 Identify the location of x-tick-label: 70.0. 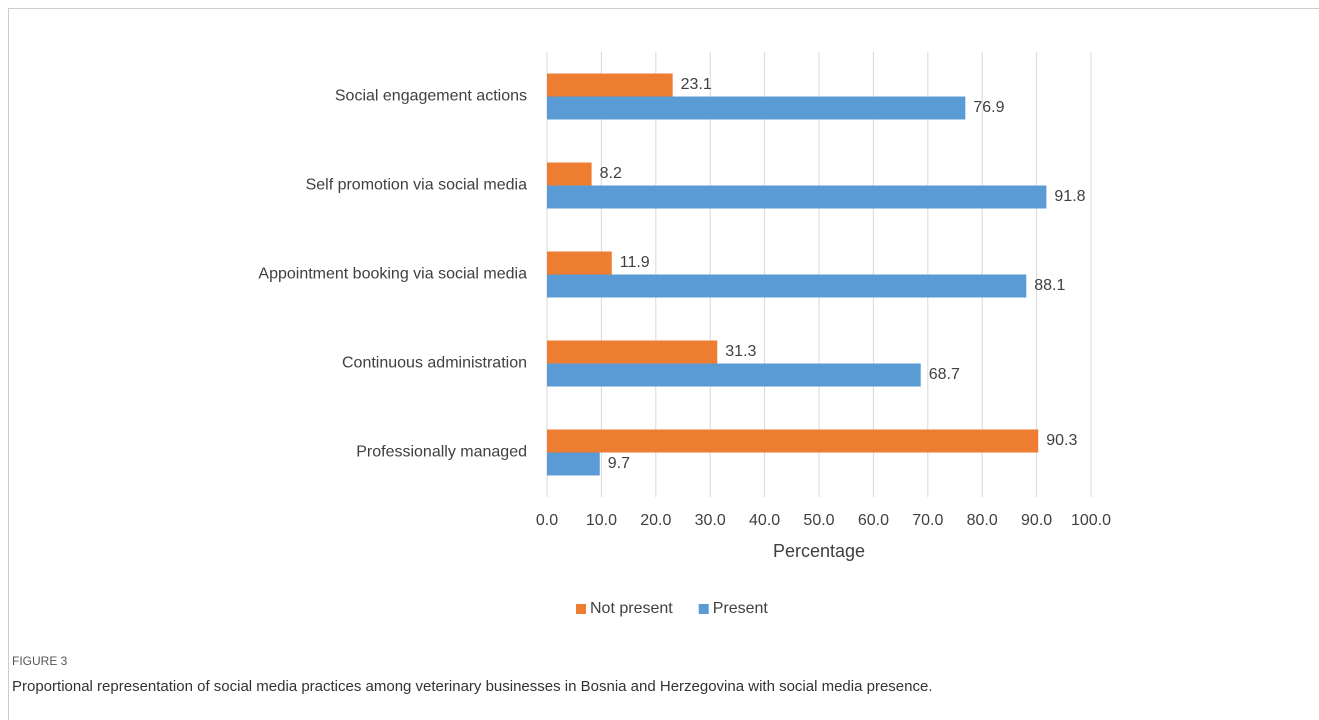
(927, 520).